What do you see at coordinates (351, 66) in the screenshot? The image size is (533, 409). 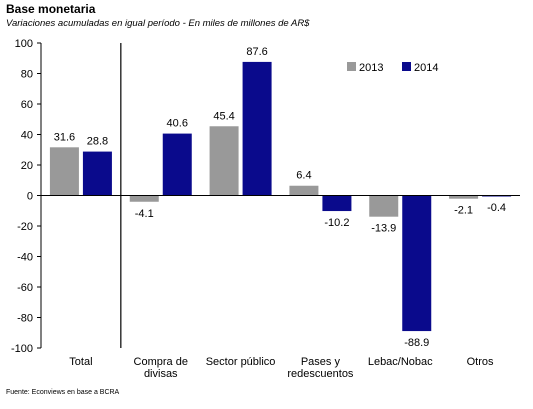 I see `legend-swatch-2013` at bounding box center [351, 66].